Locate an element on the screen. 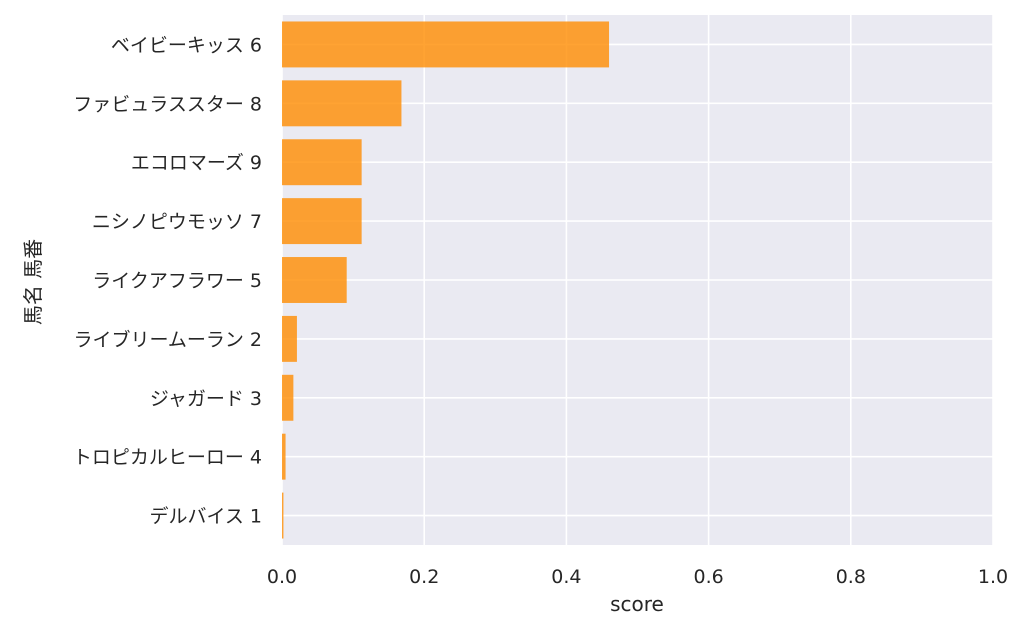 The image size is (1024, 629). y-tick-label: ライクアフラワー 5 is located at coordinates (177, 281).